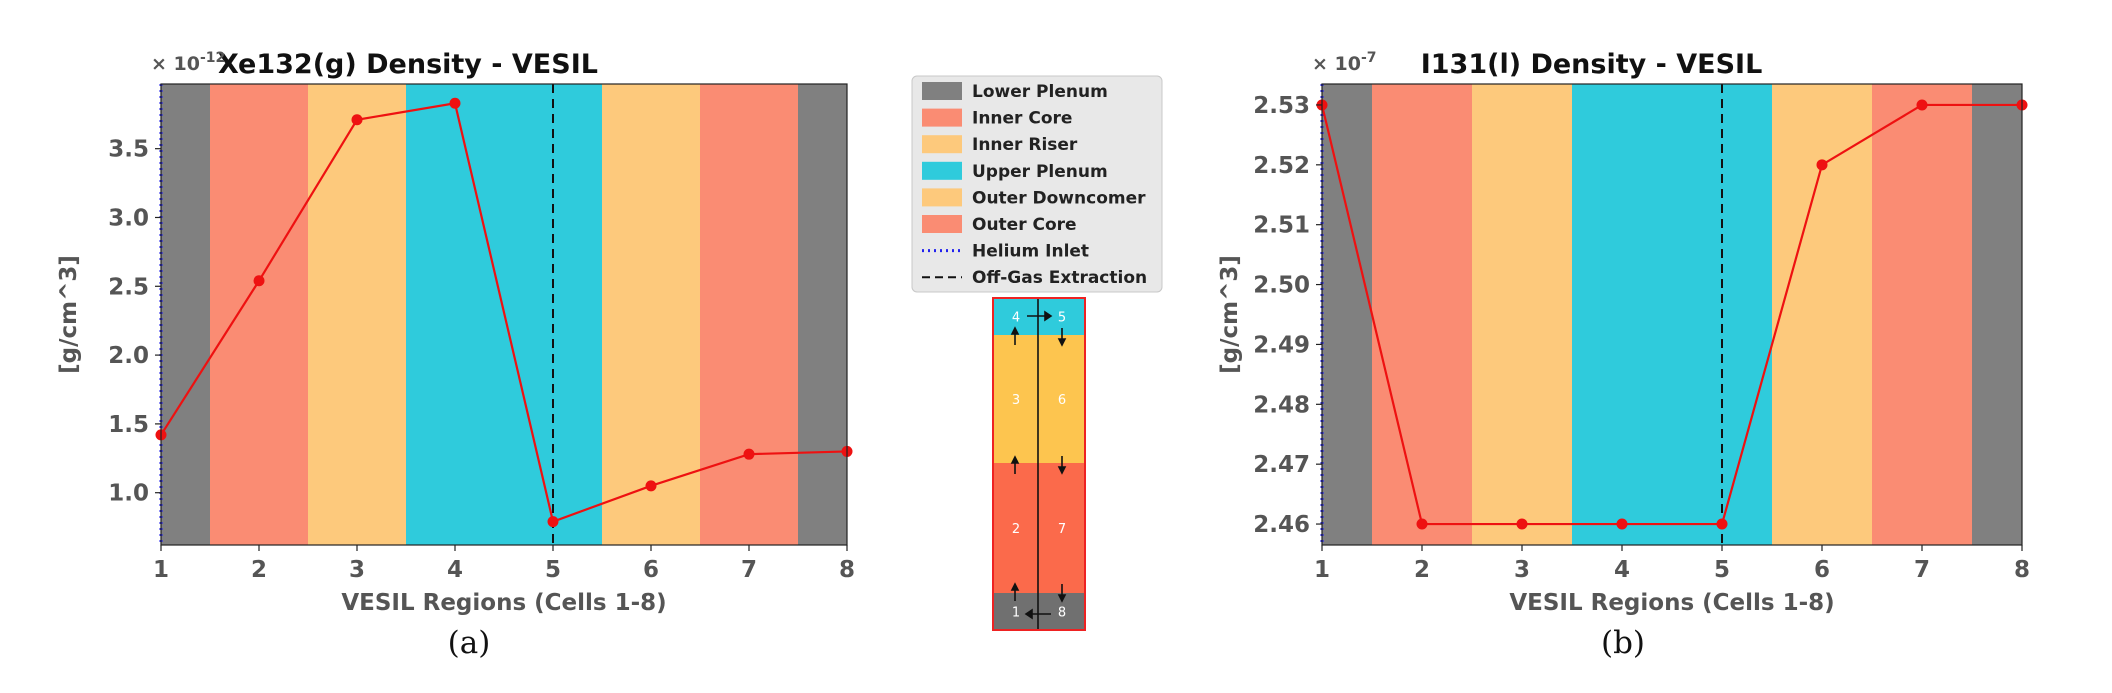  What do you see at coordinates (1281, 525) in the screenshot?
I see `y-tick-label: 2.46` at bounding box center [1281, 525].